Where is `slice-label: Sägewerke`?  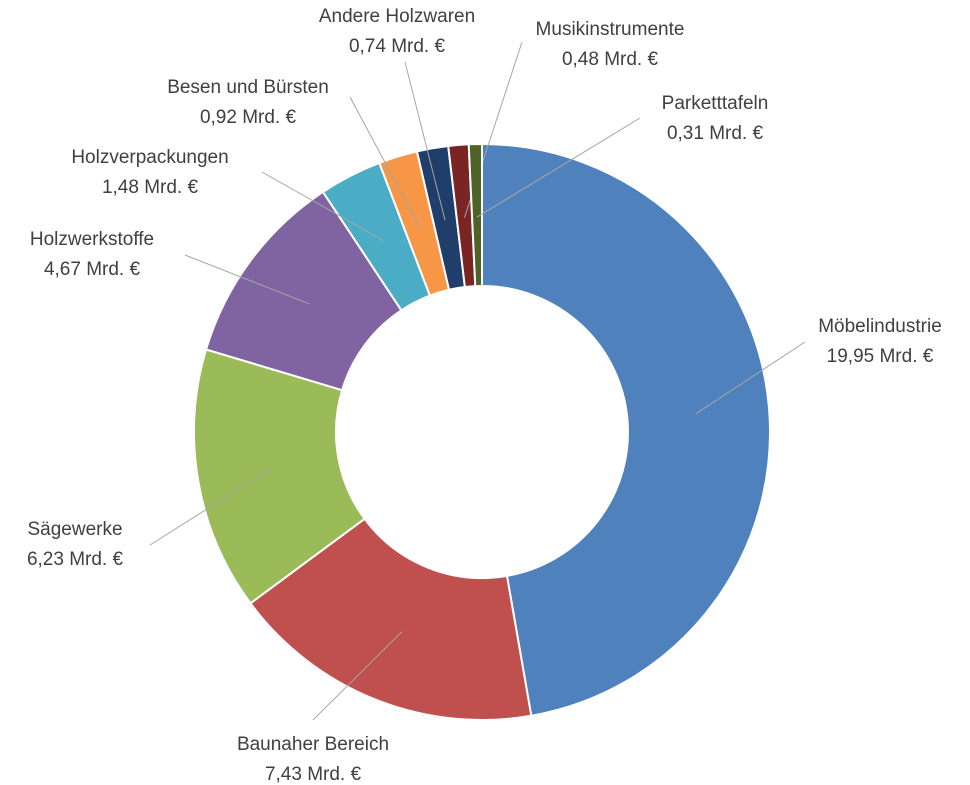
slice-label: Sägewerke is located at coordinates (74, 529).